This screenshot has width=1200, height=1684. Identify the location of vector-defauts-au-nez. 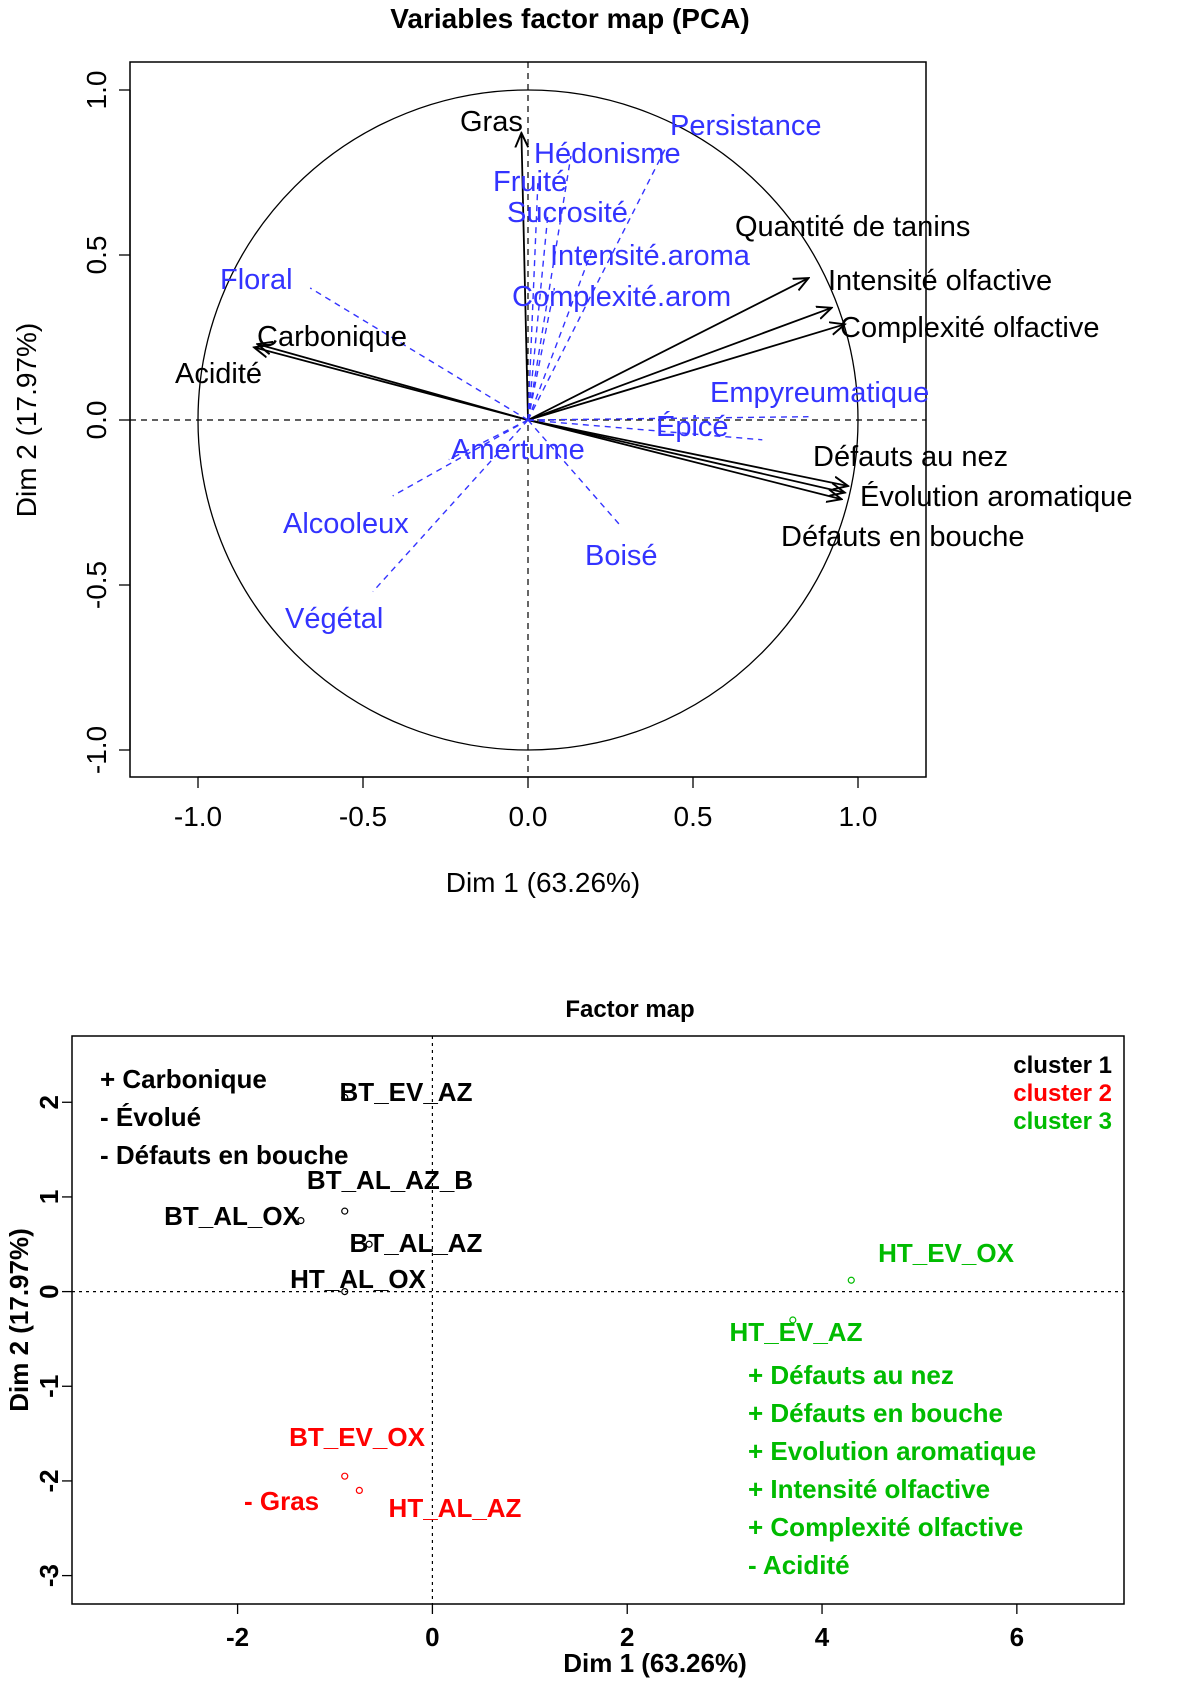
(687, 452).